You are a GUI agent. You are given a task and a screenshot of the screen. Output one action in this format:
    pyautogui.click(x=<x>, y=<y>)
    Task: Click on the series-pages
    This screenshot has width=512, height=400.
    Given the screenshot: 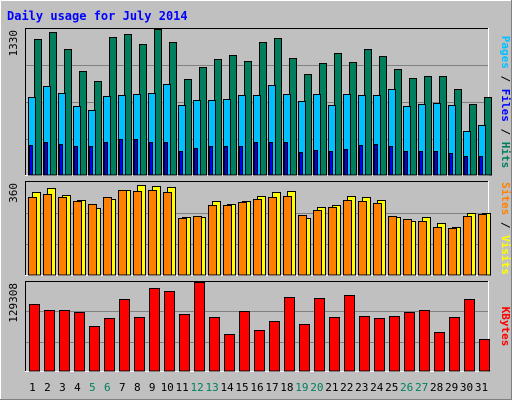 What is the action you would take?
    pyautogui.click(x=256, y=157)
    